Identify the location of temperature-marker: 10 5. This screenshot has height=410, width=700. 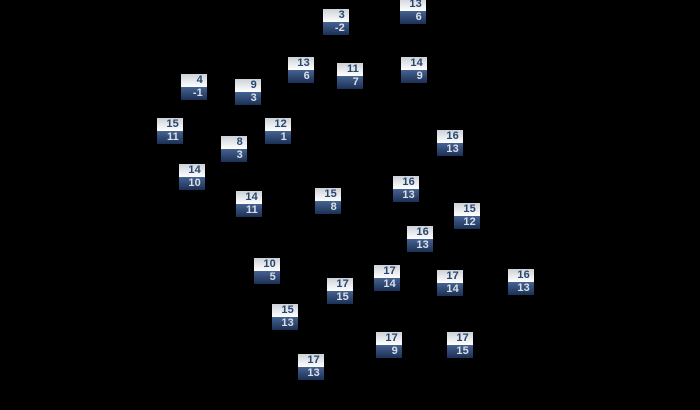
(267, 271).